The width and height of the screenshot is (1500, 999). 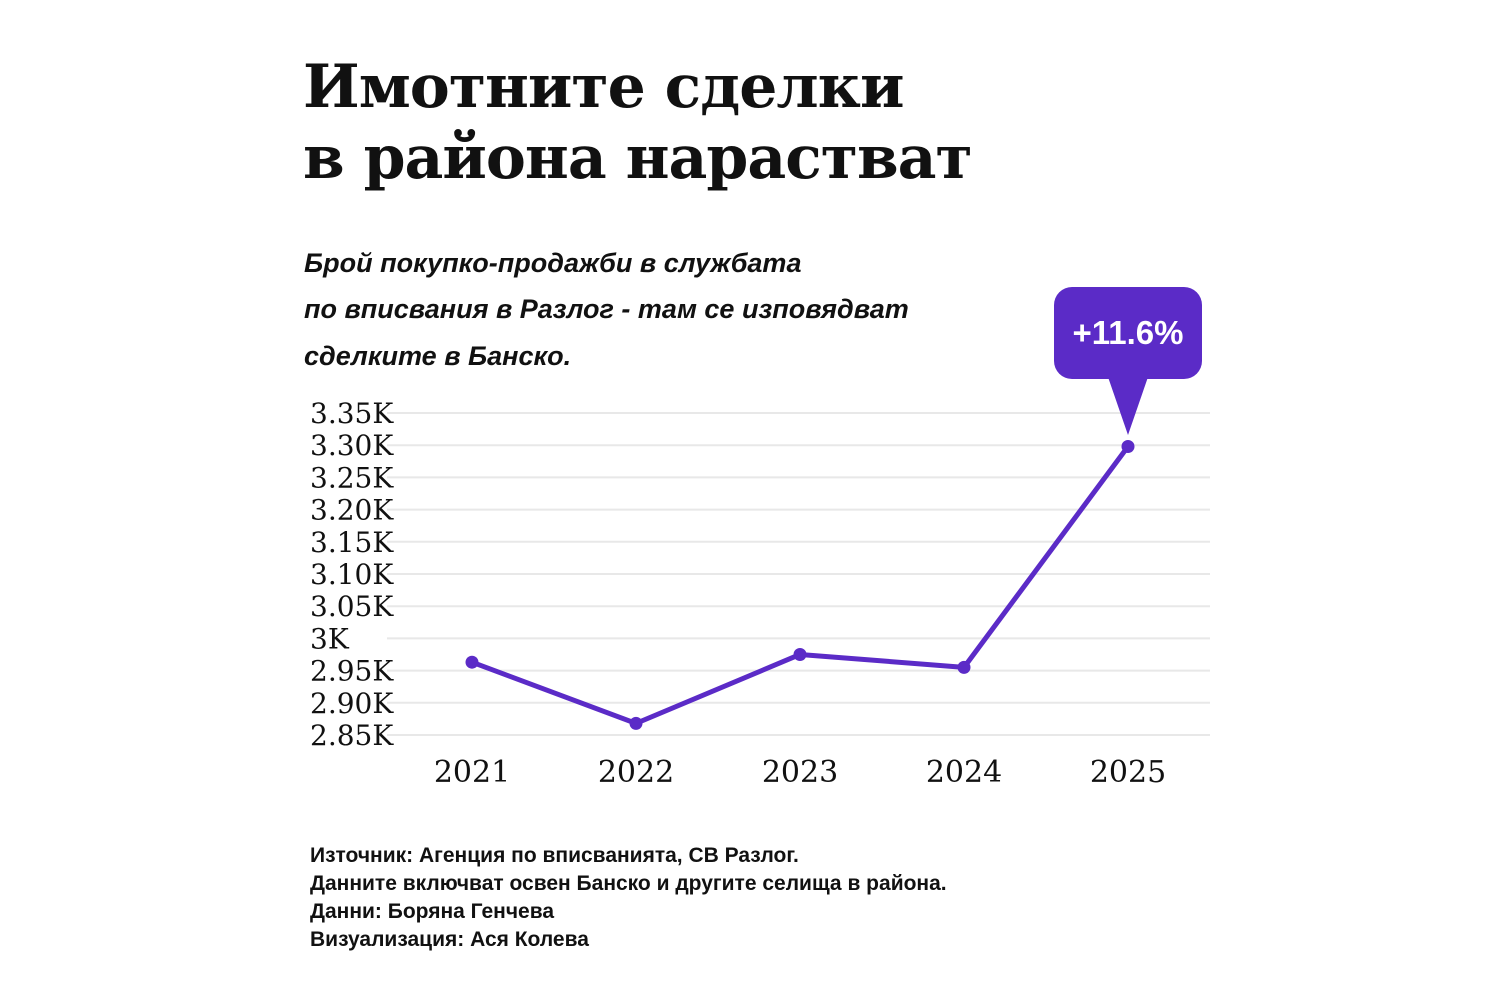 What do you see at coordinates (964, 772) in the screenshot?
I see `x-tick-label: 2024` at bounding box center [964, 772].